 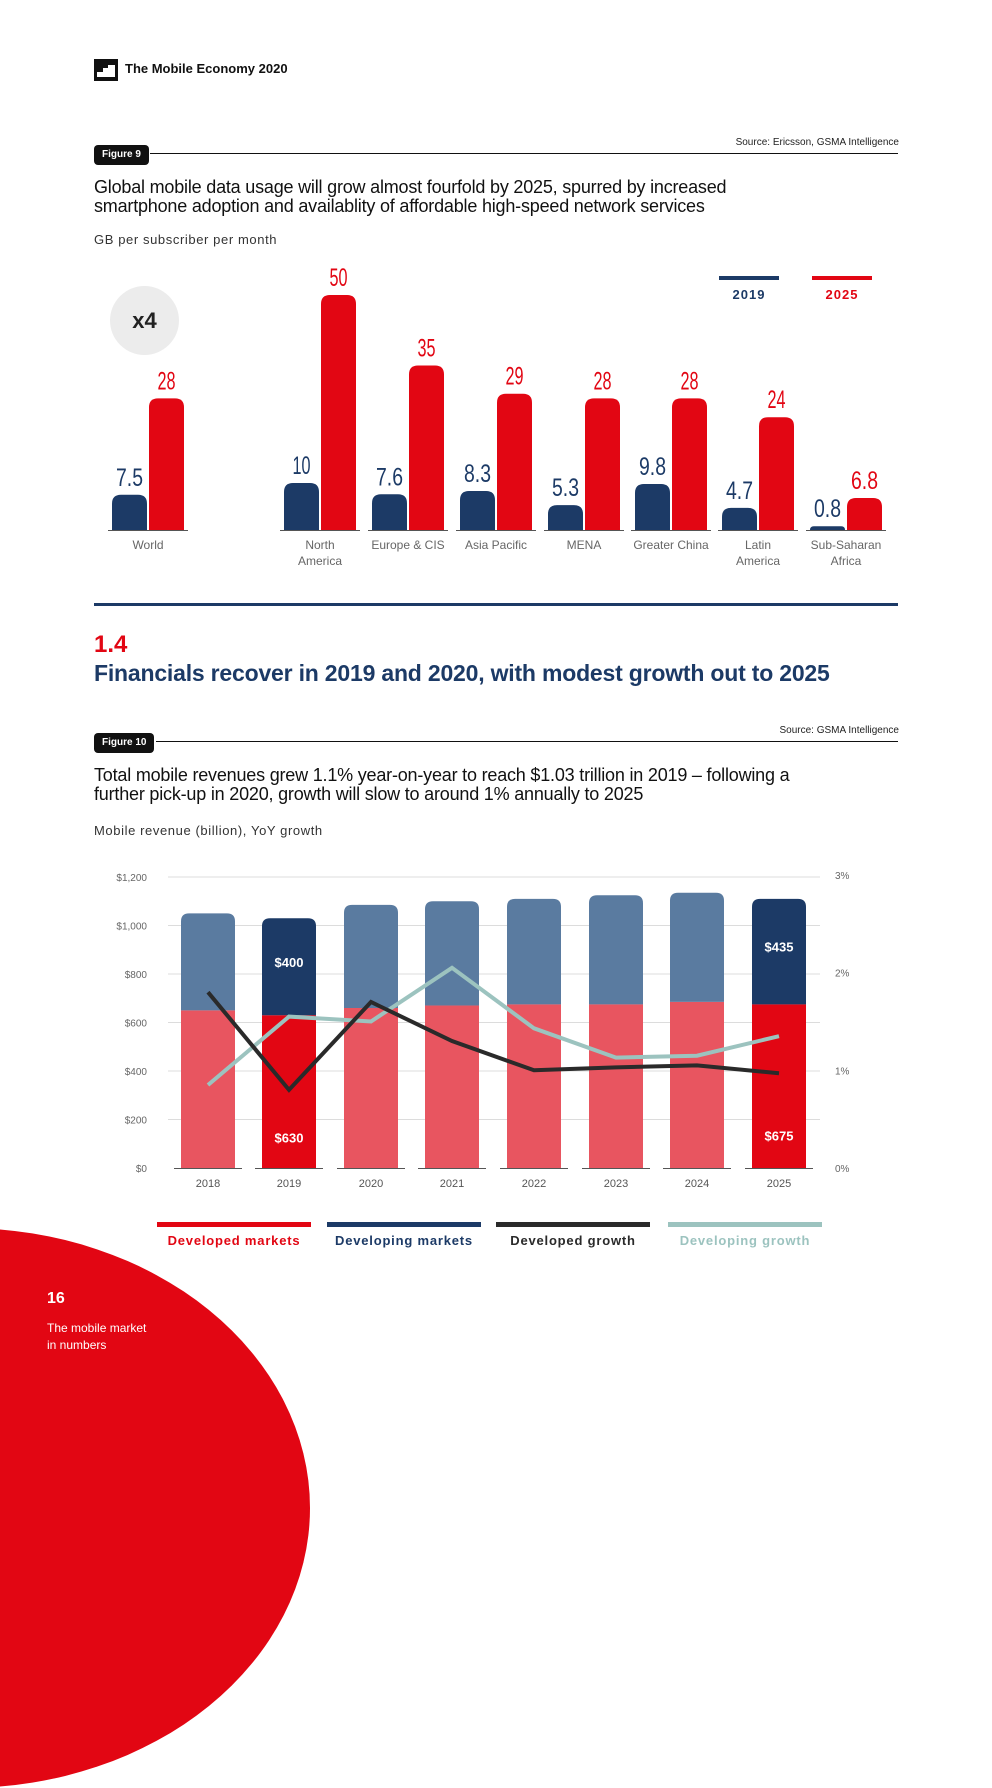 I want to click on data-label: $435, so click(x=779, y=946).